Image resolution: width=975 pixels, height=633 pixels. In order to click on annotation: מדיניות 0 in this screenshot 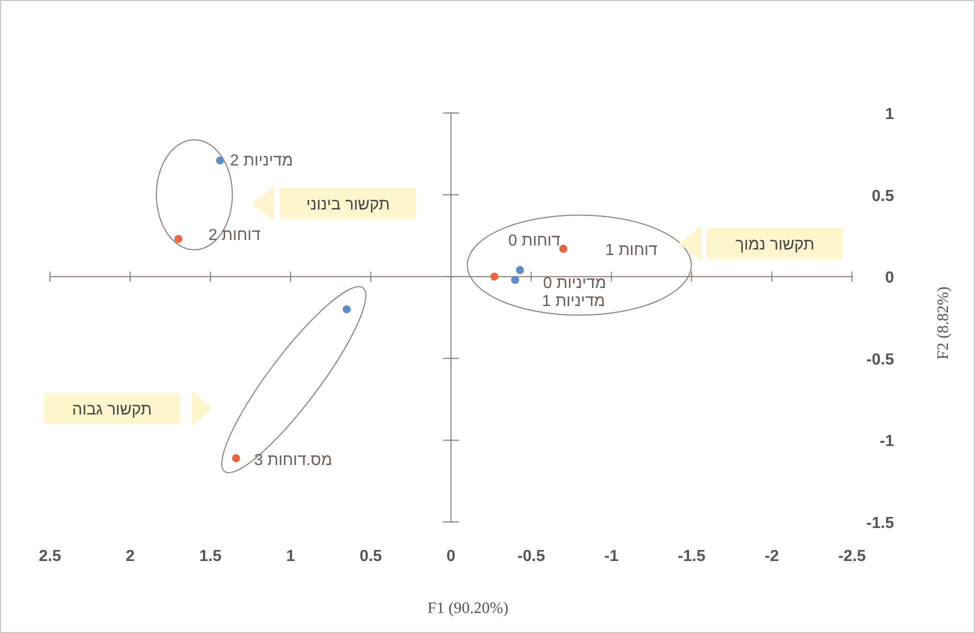, I will do `click(574, 283)`.